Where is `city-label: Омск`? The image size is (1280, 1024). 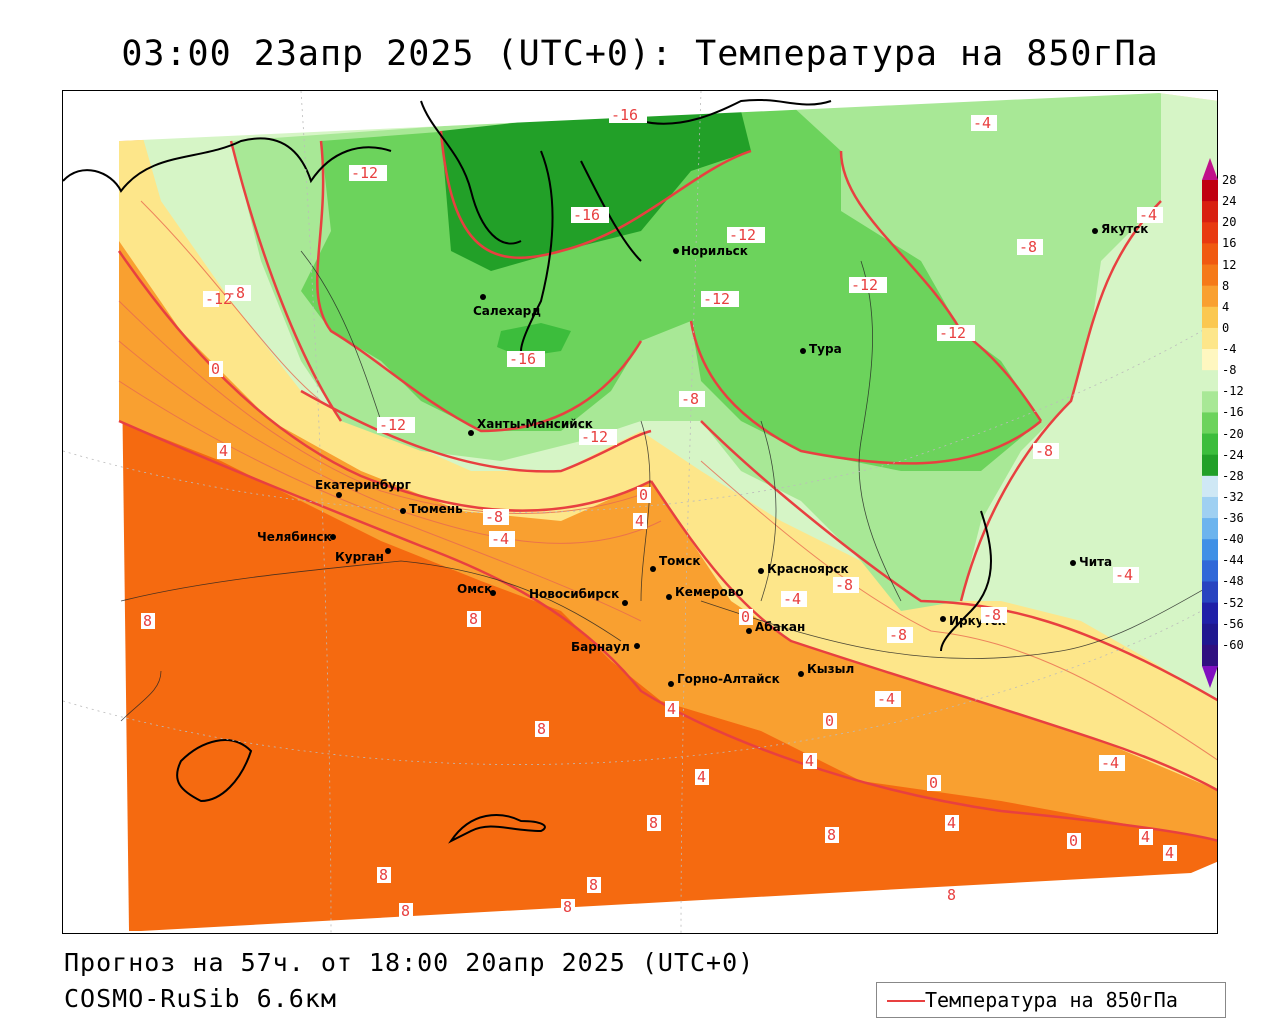 city-label: Омск is located at coordinates (474, 589).